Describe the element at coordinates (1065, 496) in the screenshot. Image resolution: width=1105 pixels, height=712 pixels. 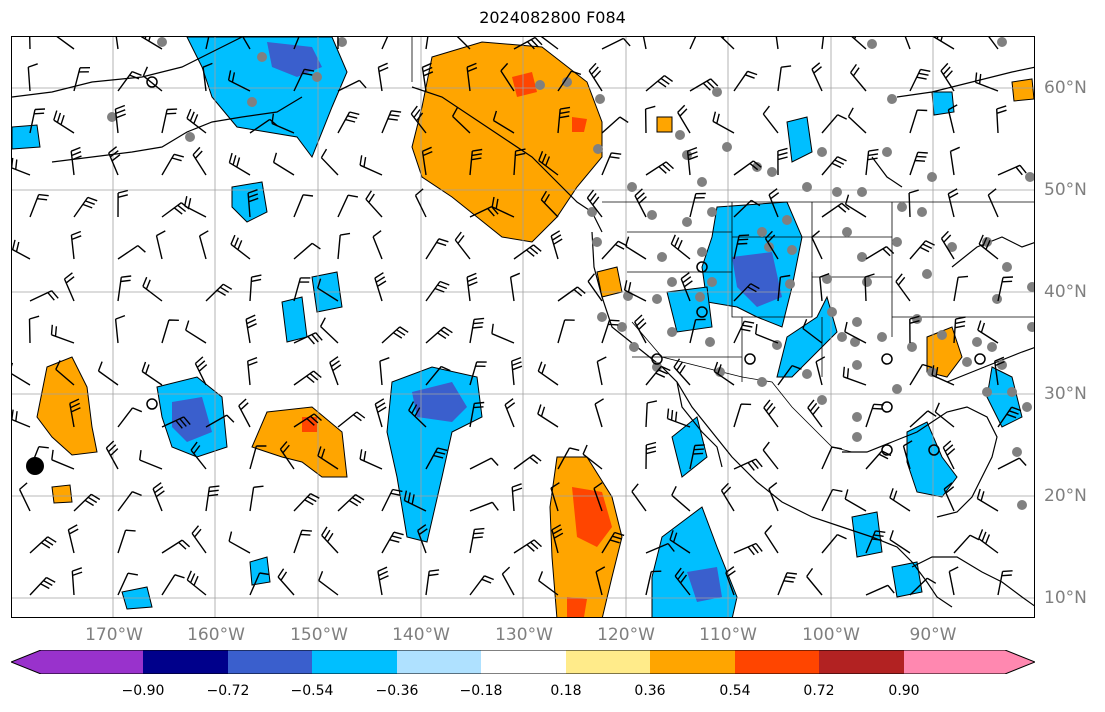
I see `lat-label: 20°N` at that location.